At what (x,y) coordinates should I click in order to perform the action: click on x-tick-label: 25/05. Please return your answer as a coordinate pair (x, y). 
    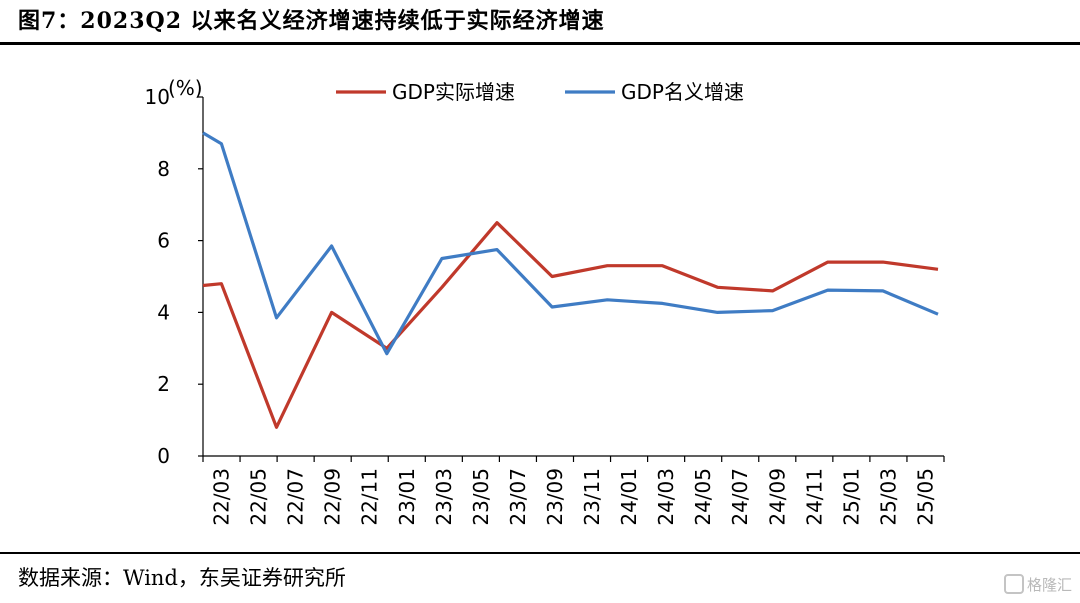
    Looking at the image, I should click on (925, 497).